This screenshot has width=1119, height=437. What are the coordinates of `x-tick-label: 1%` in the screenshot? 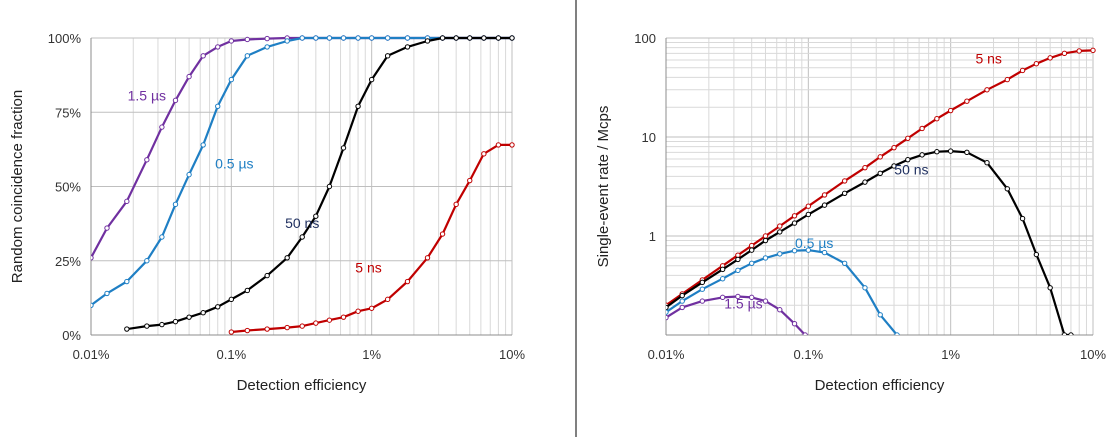 It's located at (371, 354).